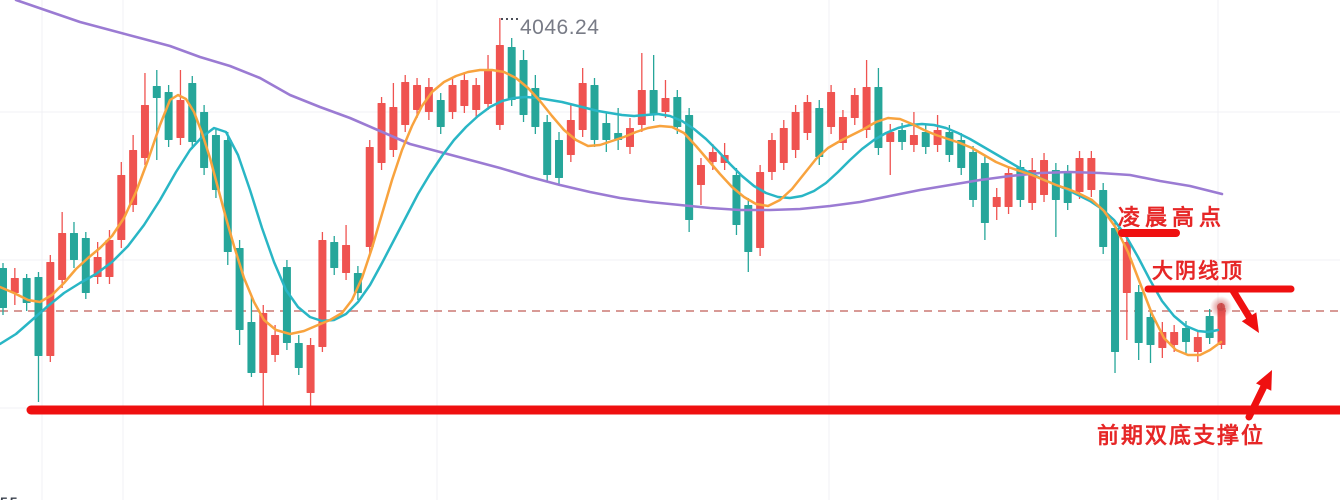  Describe the element at coordinates (560, 27) in the screenshot. I see `peak-price-label: 4046.24` at that location.